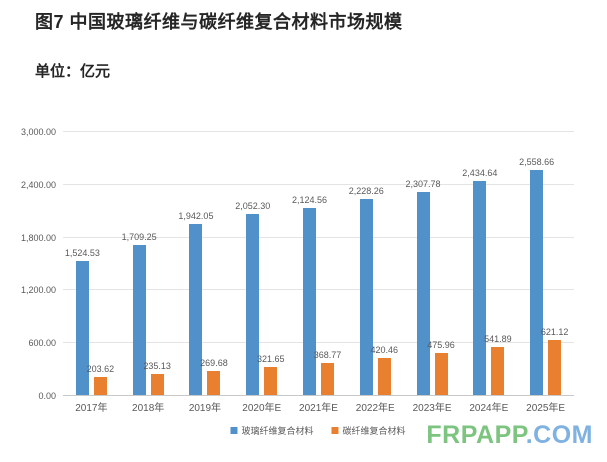 This screenshot has height=462, width=607. Describe the element at coordinates (423, 183) in the screenshot. I see `data-label: 2,307.78` at that location.